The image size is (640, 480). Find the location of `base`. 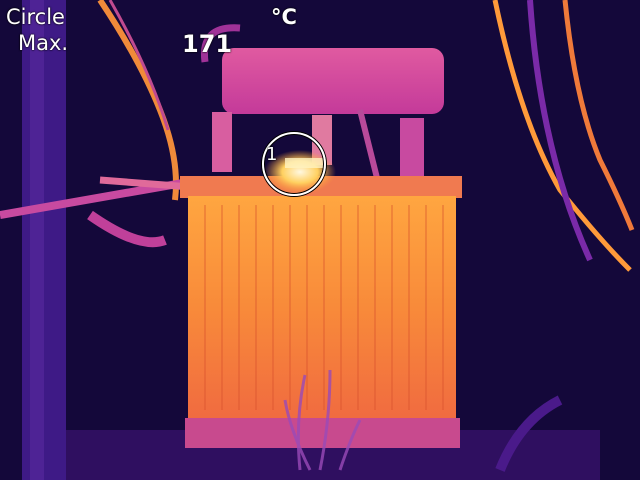

base is located at coordinates (322, 433).